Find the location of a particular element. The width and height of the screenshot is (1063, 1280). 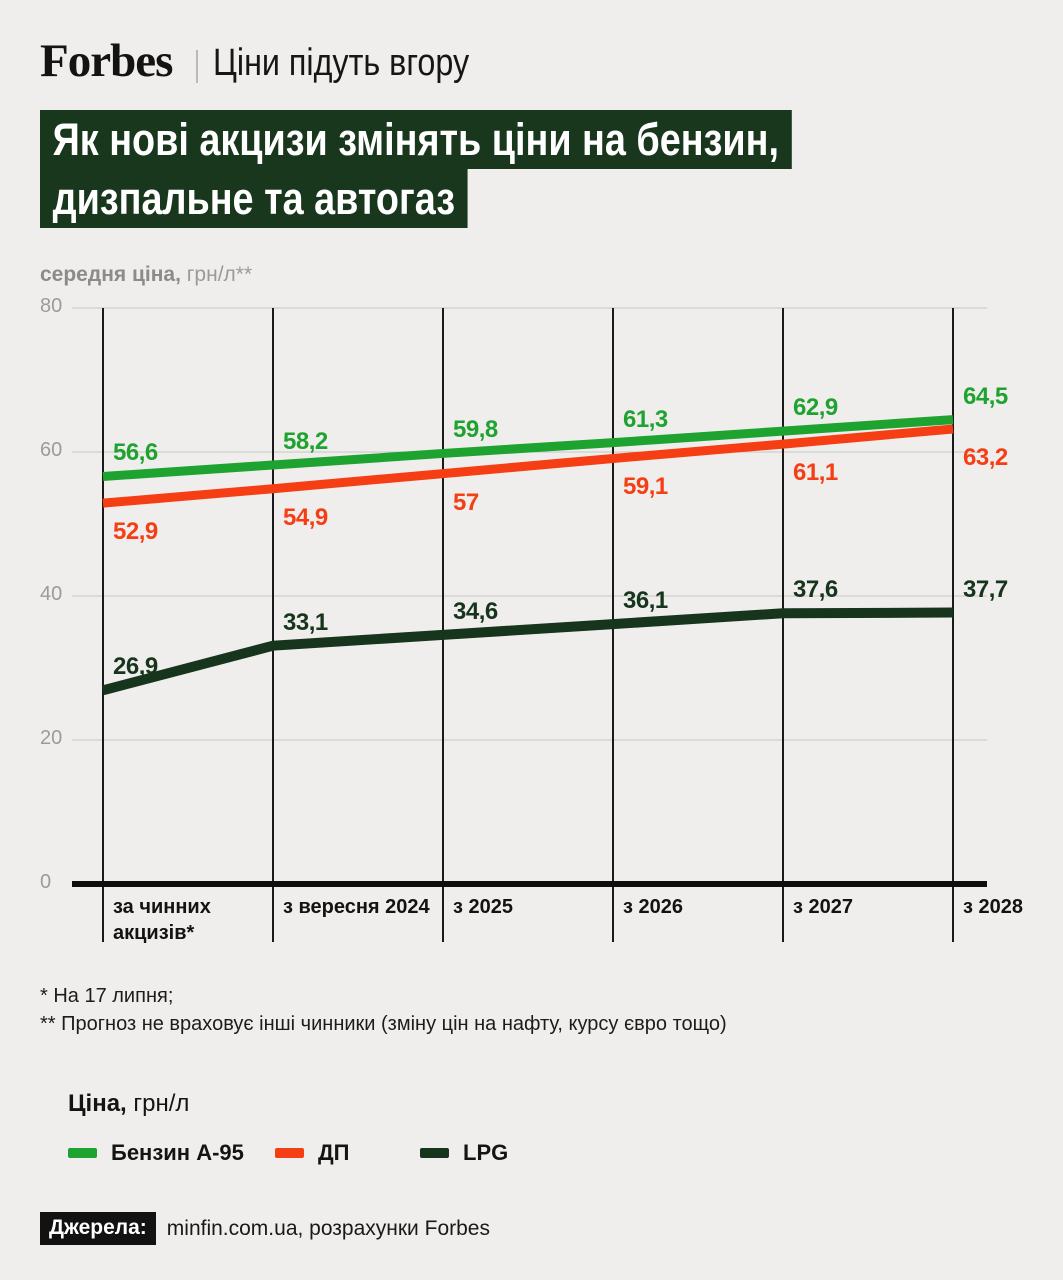

y-axis-title-bold: середня ціна, is located at coordinates (110, 274).